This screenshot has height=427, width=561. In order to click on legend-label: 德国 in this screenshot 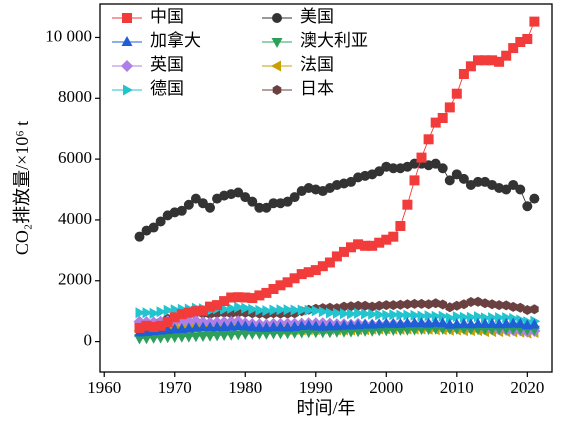, I will do `click(167, 88)`.